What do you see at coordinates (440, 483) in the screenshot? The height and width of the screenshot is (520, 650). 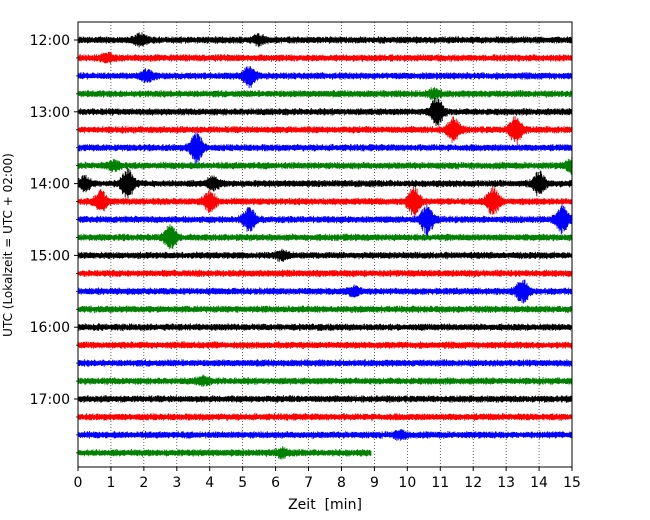 I see `x-tick-label-11: 11` at bounding box center [440, 483].